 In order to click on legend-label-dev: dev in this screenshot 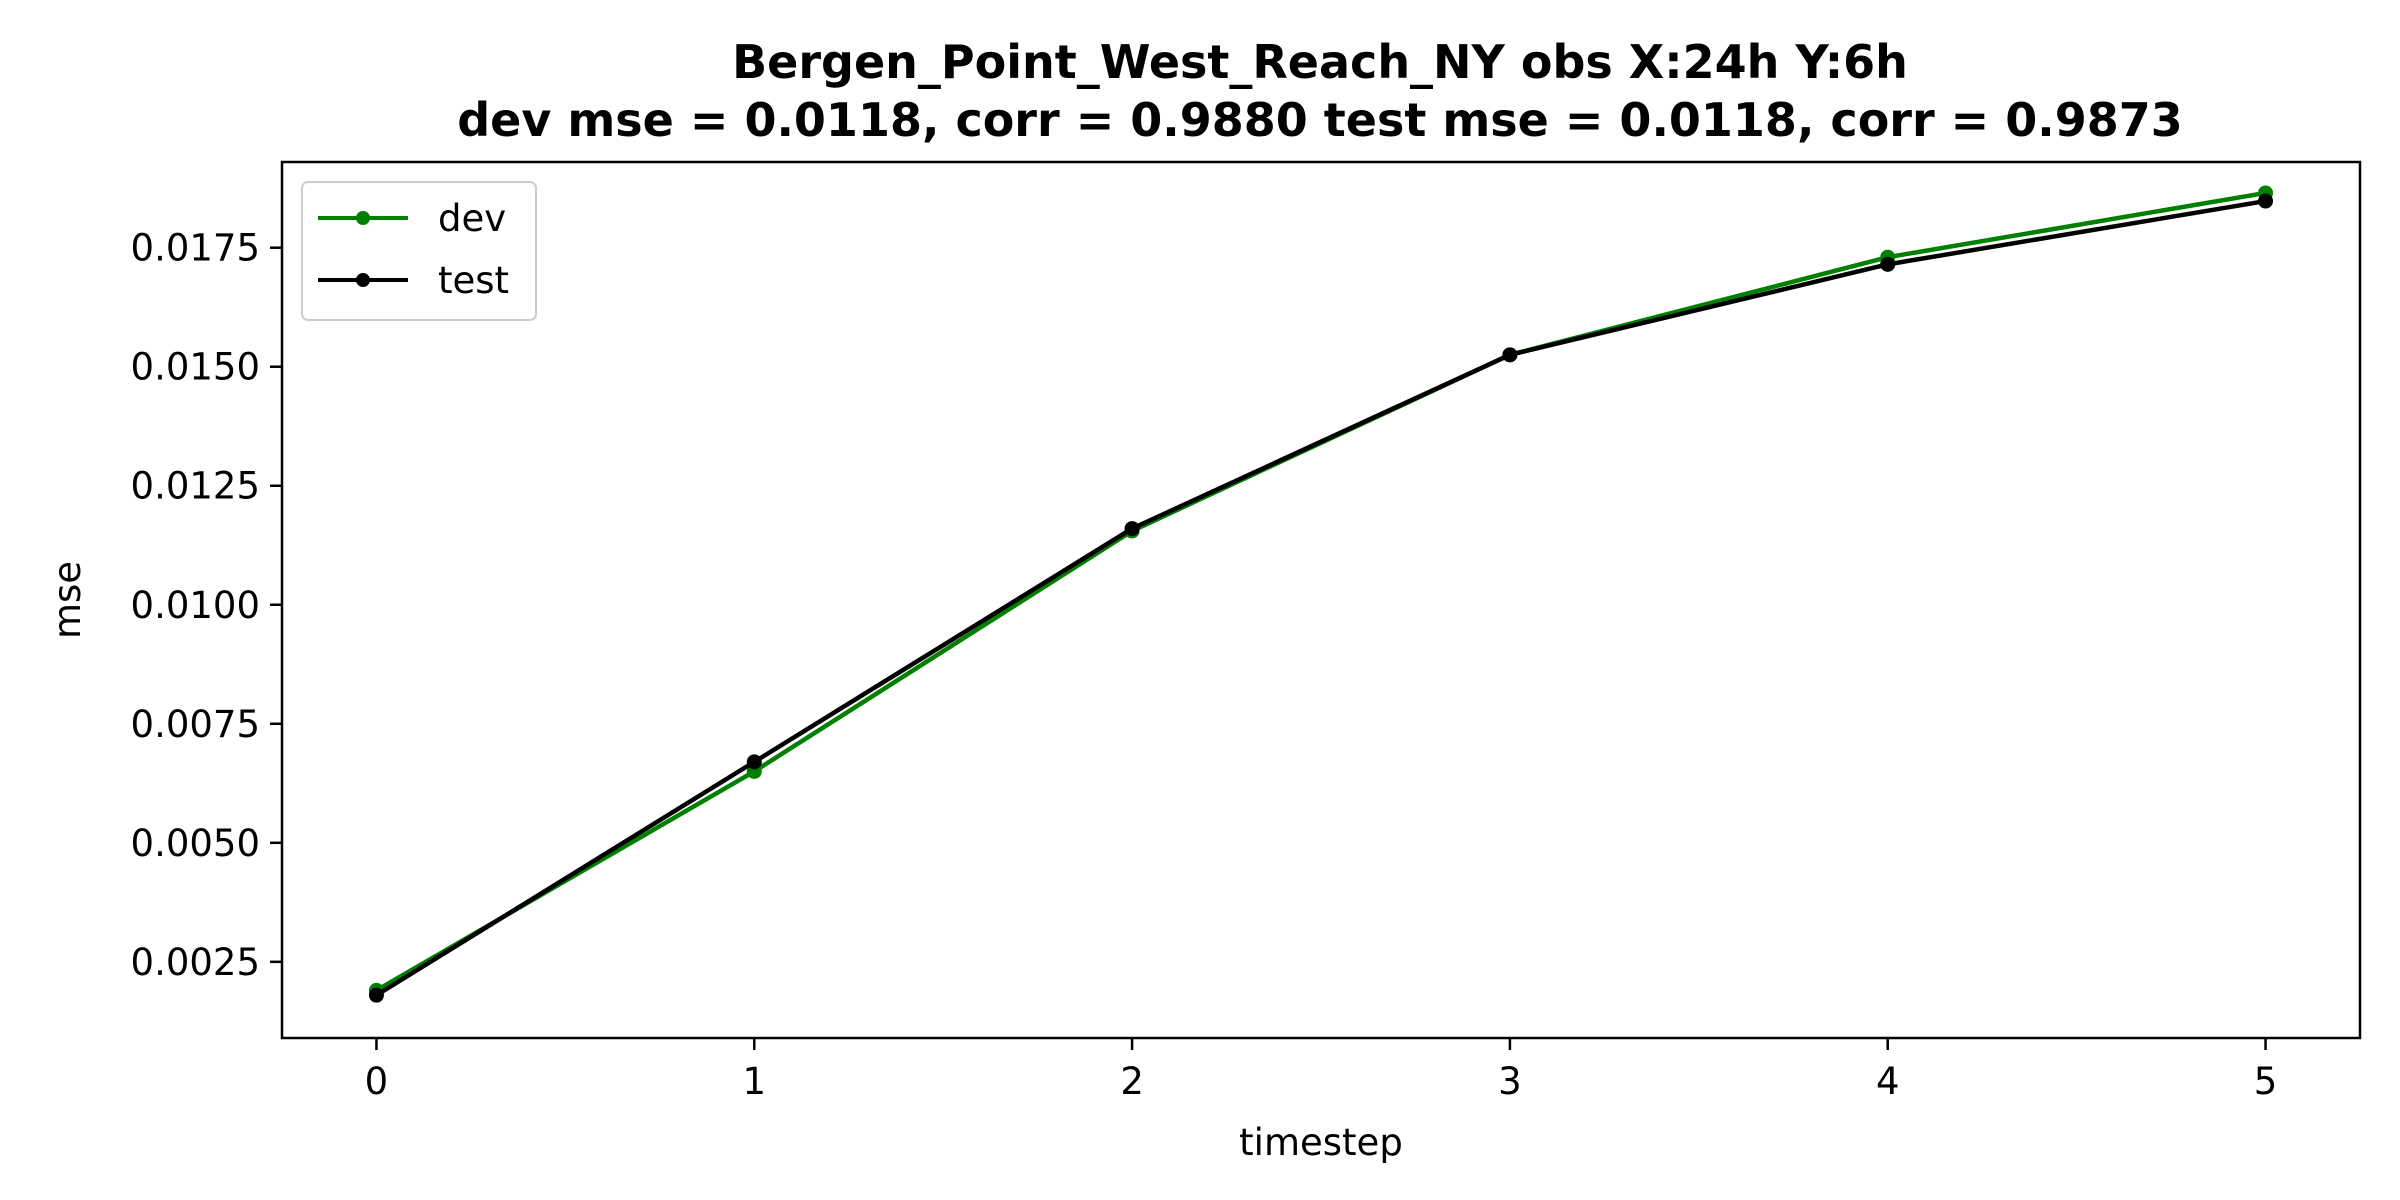, I will do `click(472, 218)`.